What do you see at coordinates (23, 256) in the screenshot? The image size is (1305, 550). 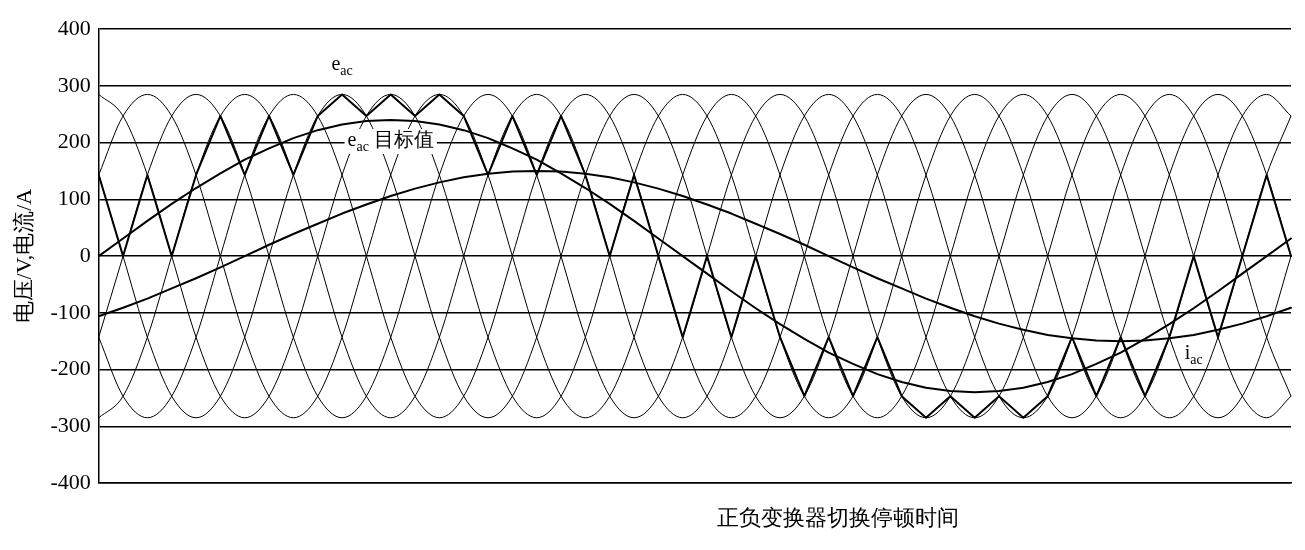 I see `y-axis-title: 电压/V,电流/A` at bounding box center [23, 256].